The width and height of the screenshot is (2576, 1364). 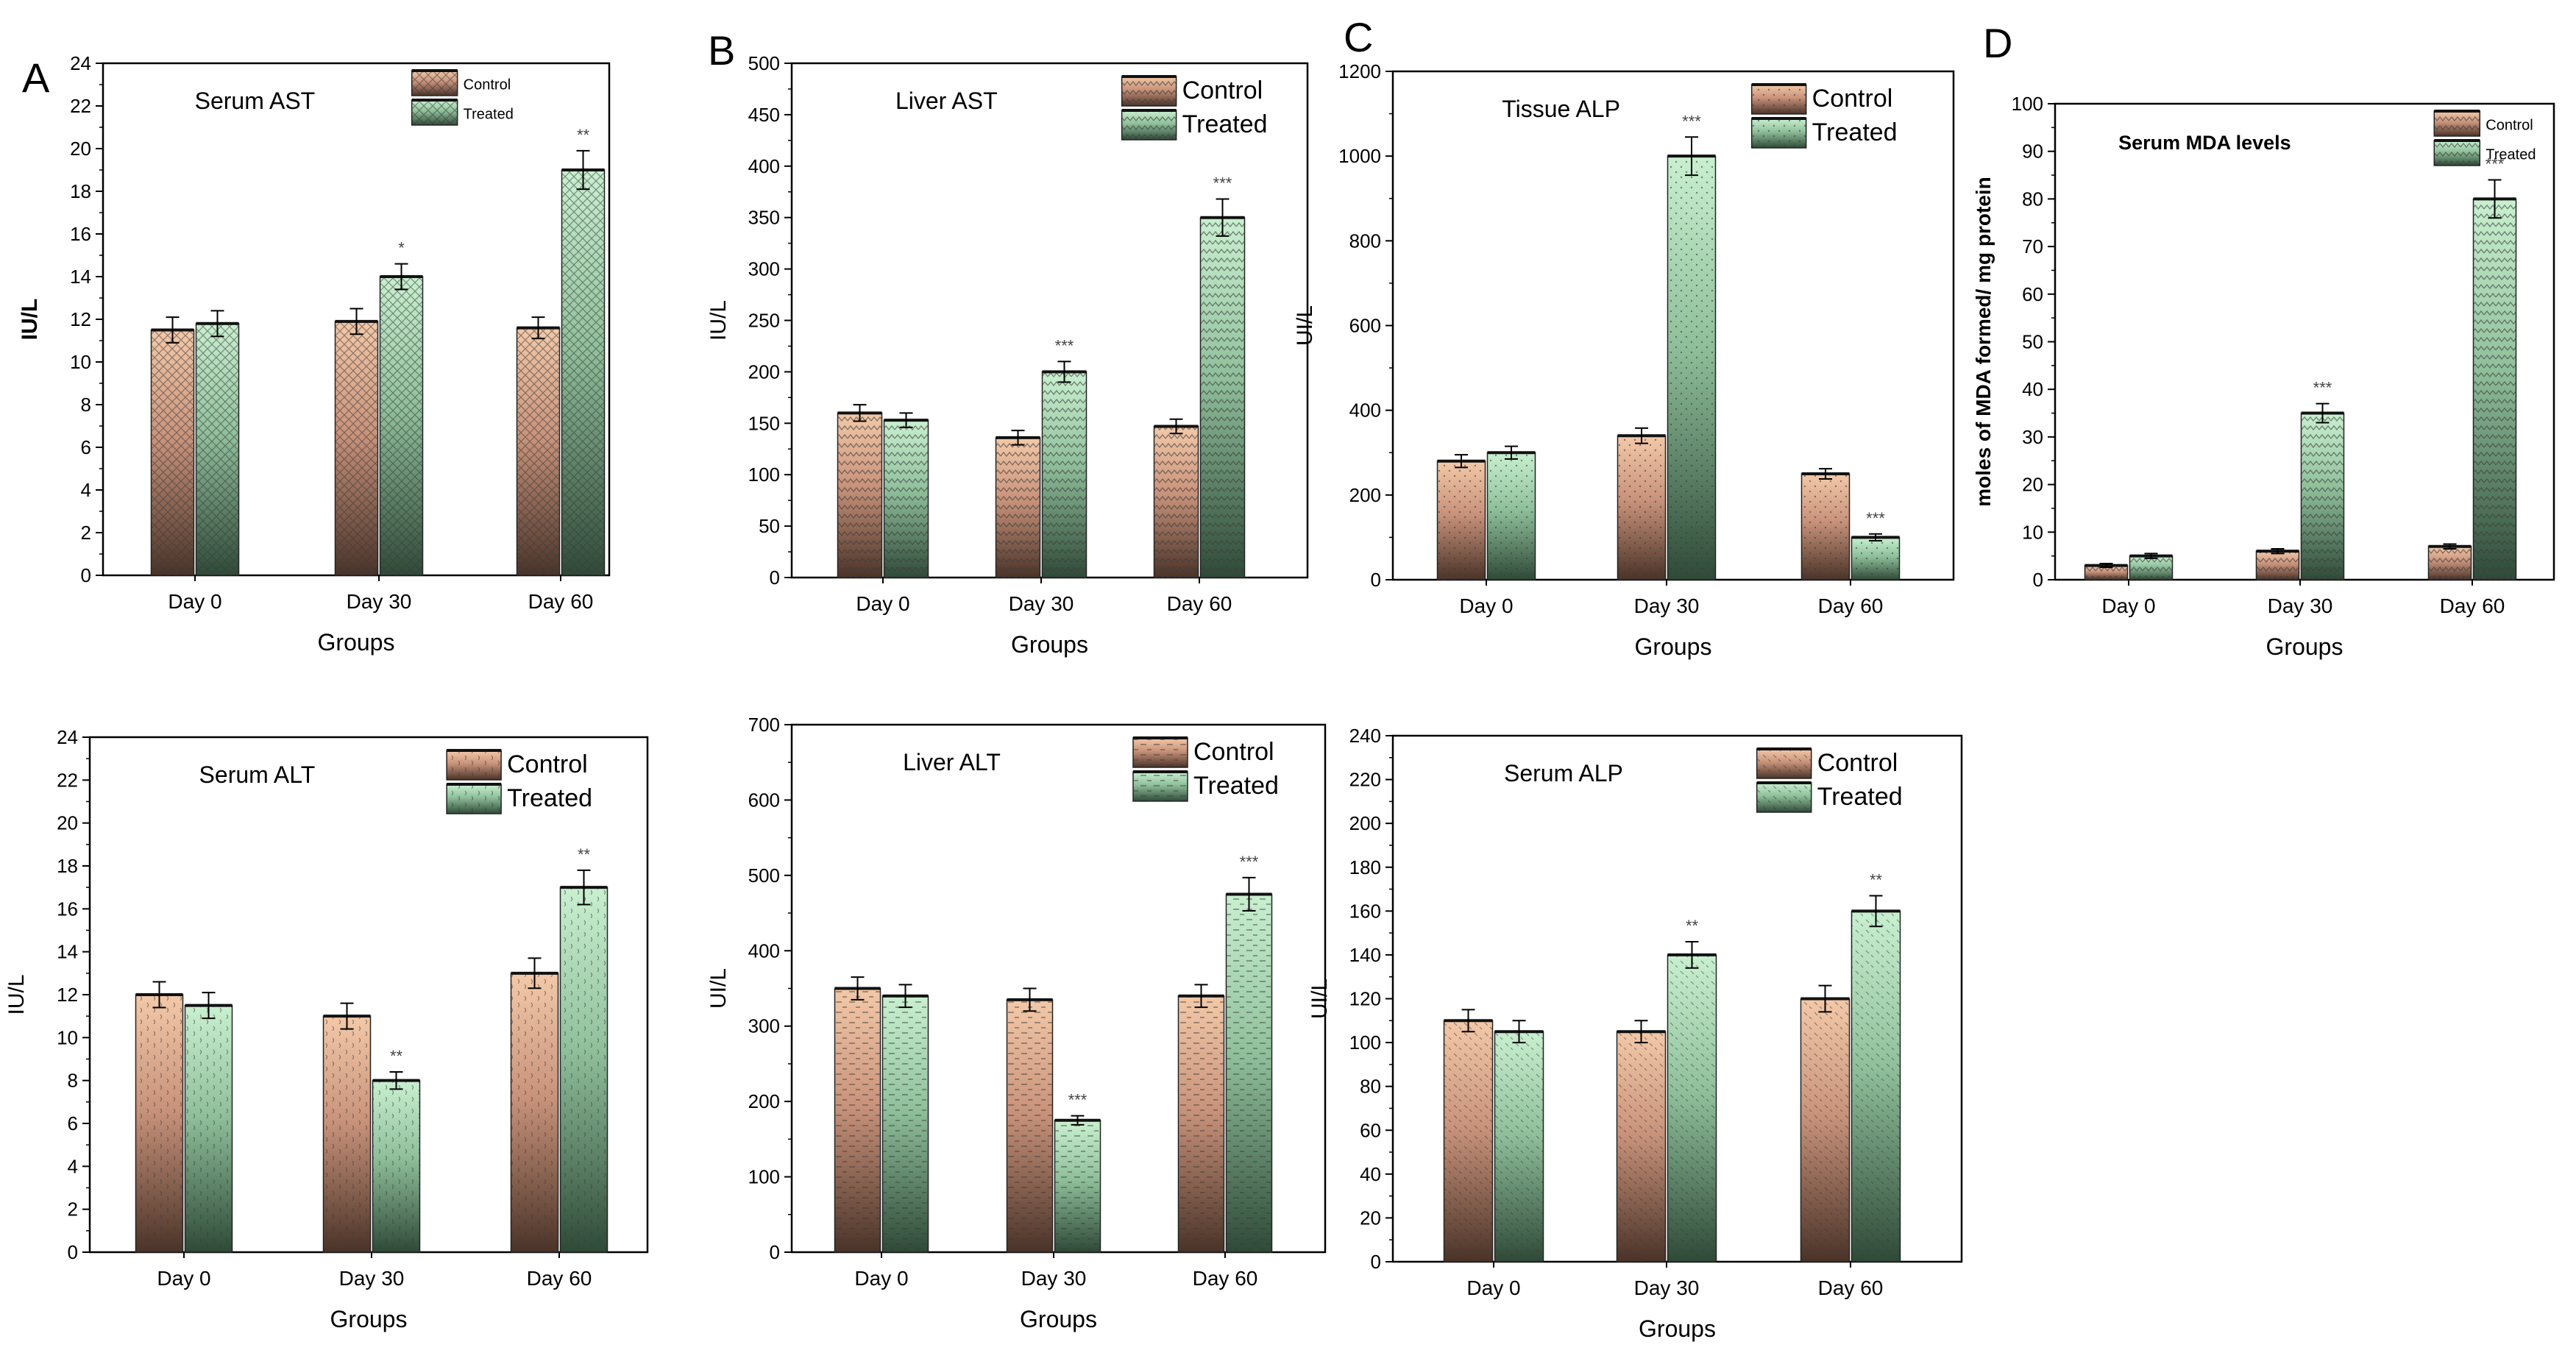 I want to click on y-tick-label: 4, so click(x=73, y=1166).